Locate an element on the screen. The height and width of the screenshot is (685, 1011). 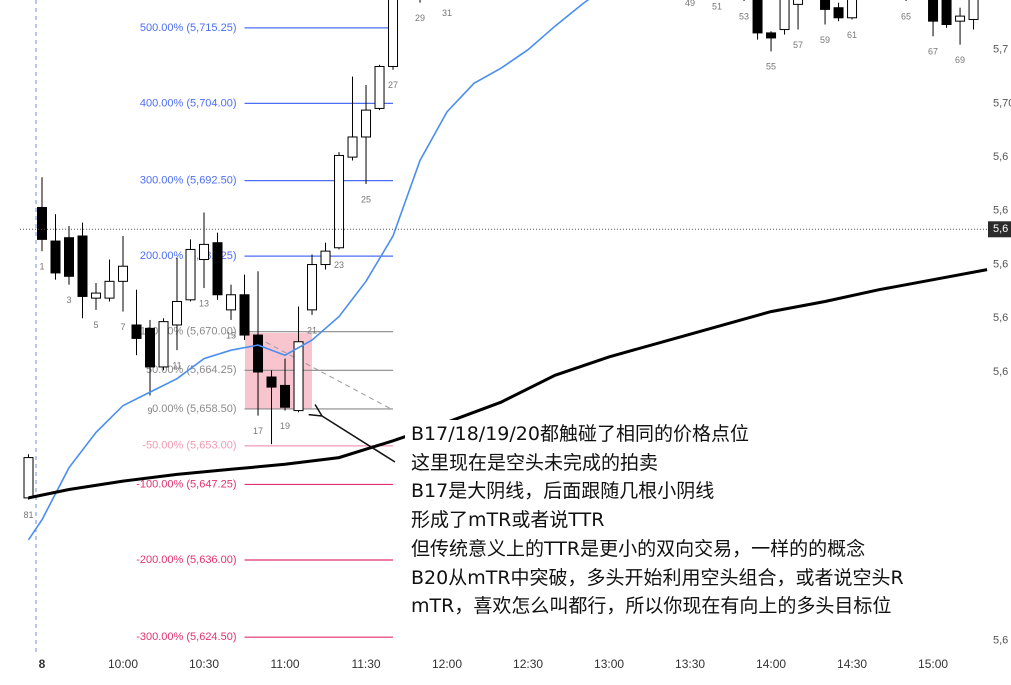
bar-number: 5 is located at coordinates (96, 325).